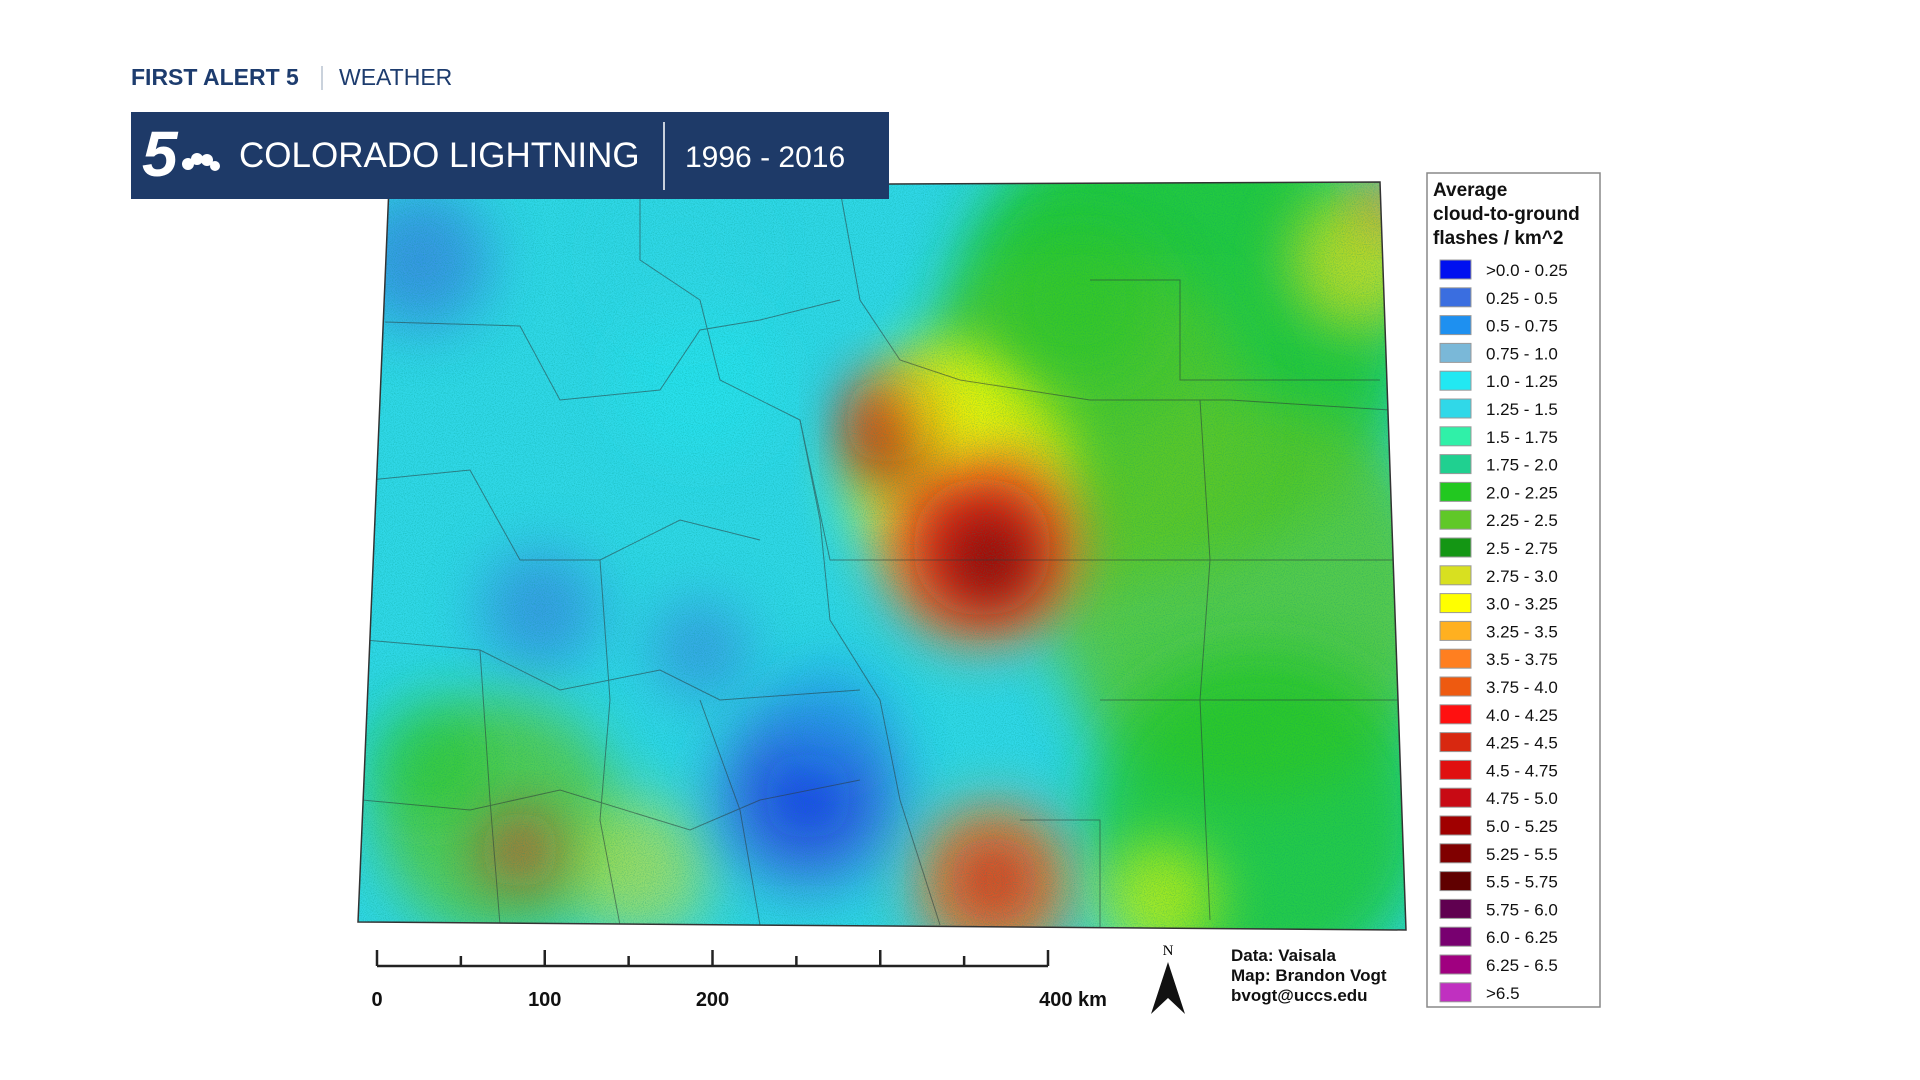 This screenshot has width=1920, height=1080. Describe the element at coordinates (376, 1000) in the screenshot. I see `scale-label: 0` at that location.